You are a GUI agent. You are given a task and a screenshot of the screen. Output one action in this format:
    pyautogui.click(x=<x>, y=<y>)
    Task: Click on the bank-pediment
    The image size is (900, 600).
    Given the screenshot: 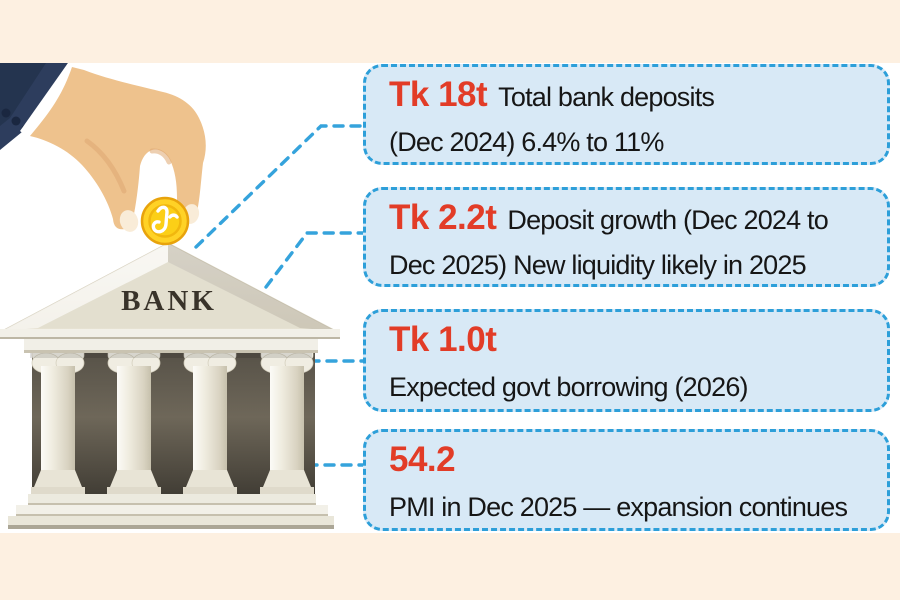 What is the action you would take?
    pyautogui.click(x=170, y=290)
    